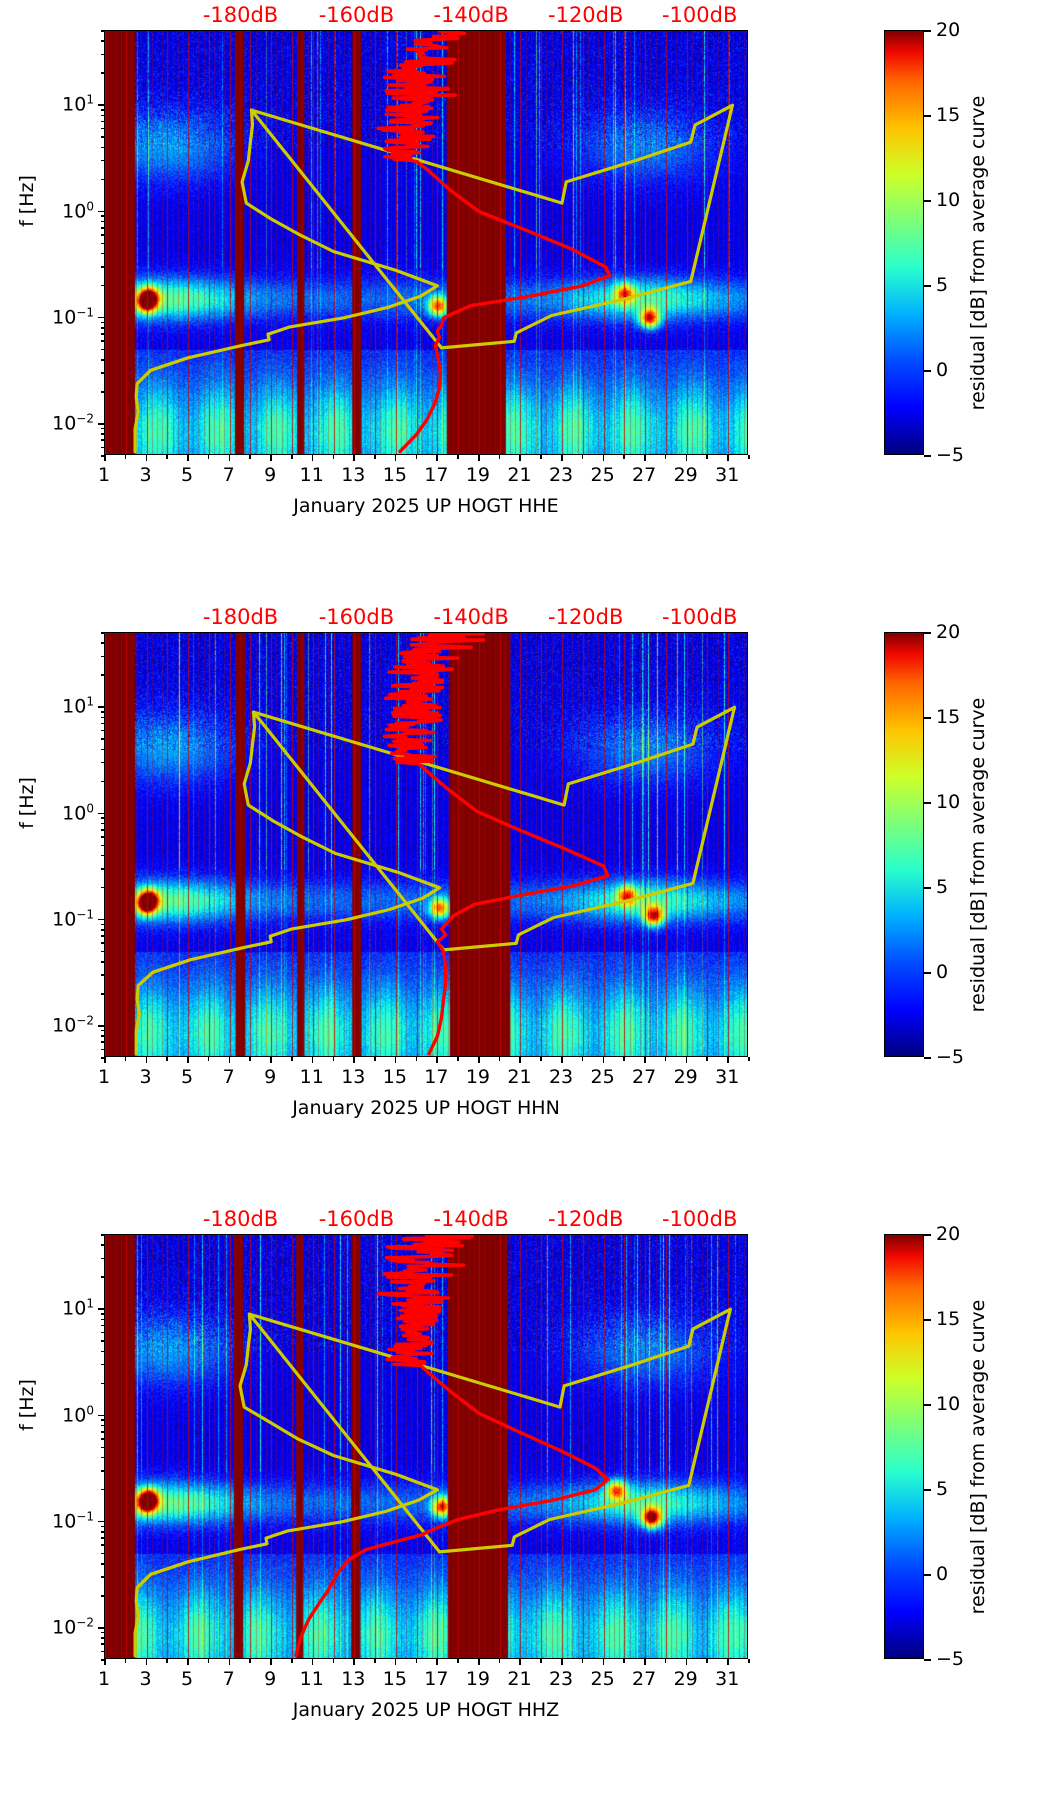 The width and height of the screenshot is (1052, 1806). What do you see at coordinates (948, 115) in the screenshot?
I see `colorbar-tick-label-4: 15` at bounding box center [948, 115].